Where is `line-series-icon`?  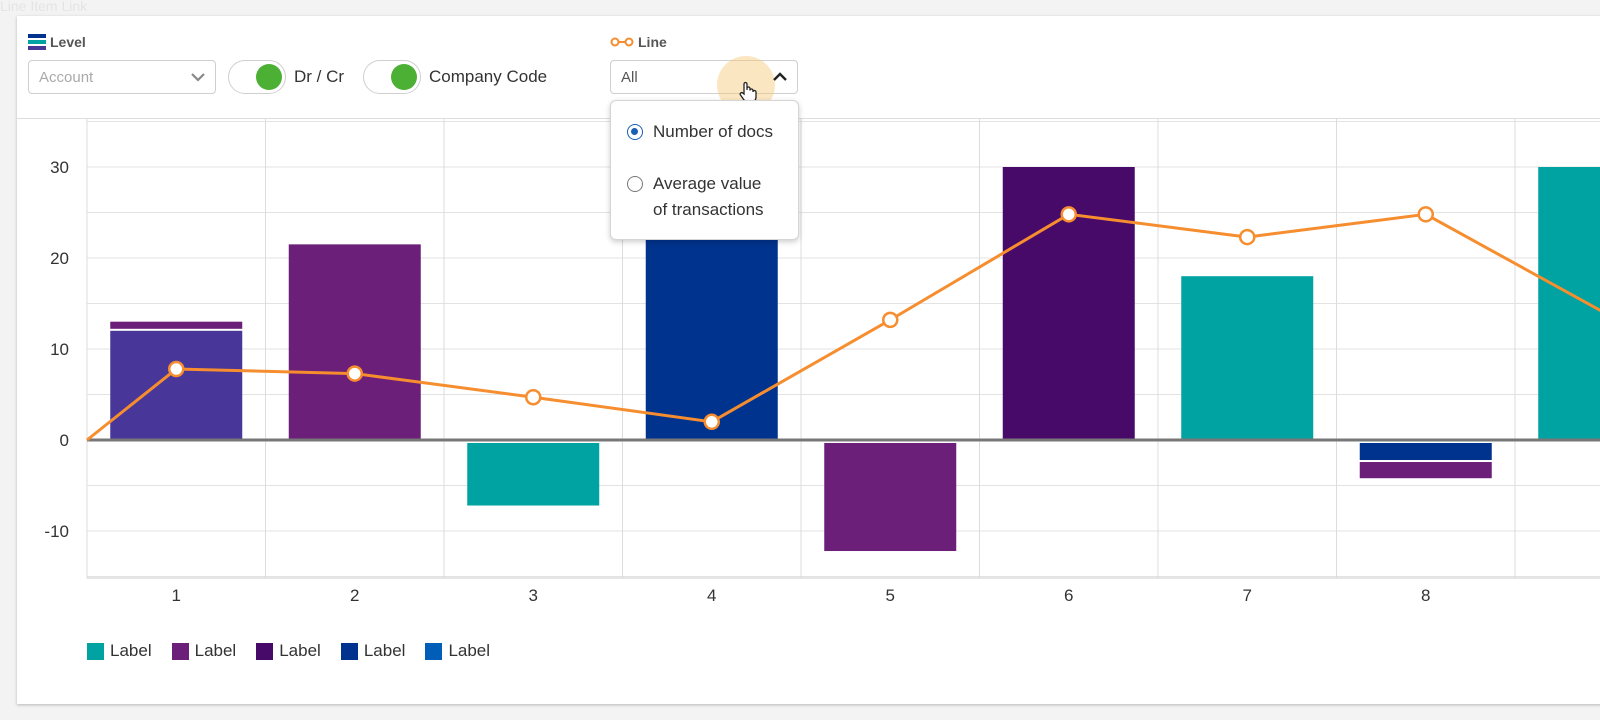 line-series-icon is located at coordinates (622, 42).